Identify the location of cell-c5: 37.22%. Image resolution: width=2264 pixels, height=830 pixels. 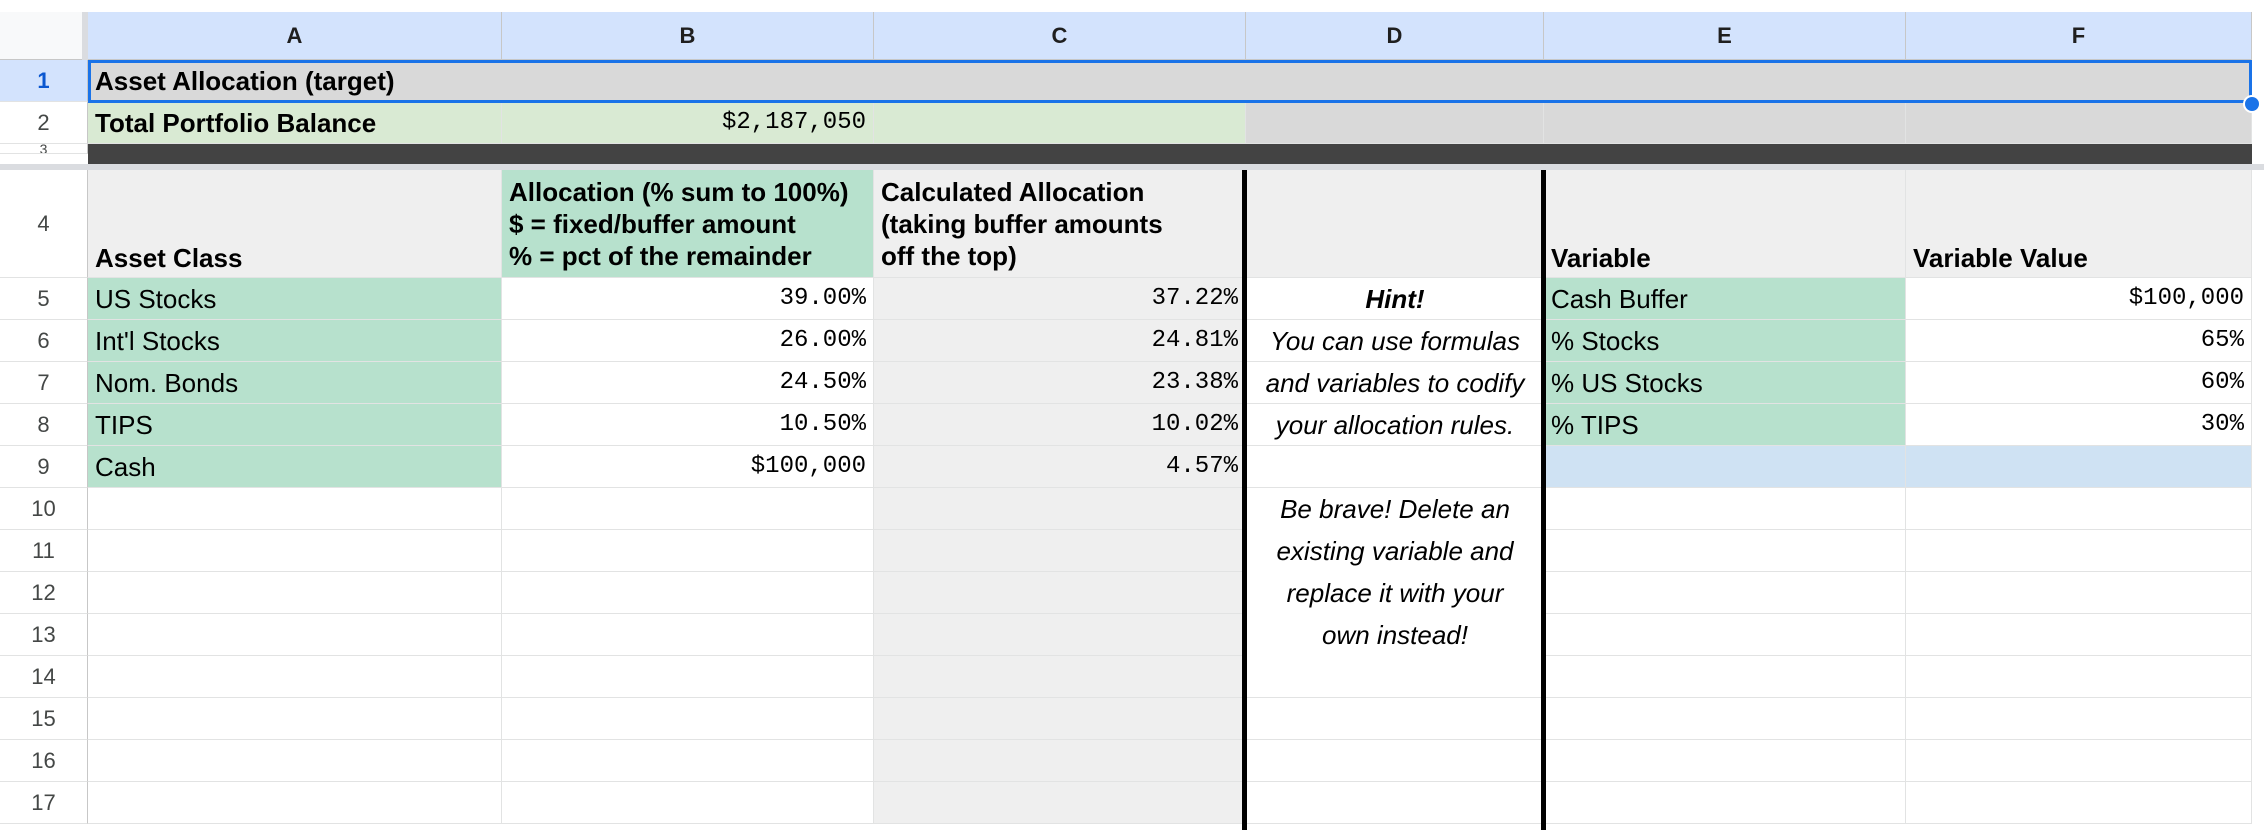
(1060, 299).